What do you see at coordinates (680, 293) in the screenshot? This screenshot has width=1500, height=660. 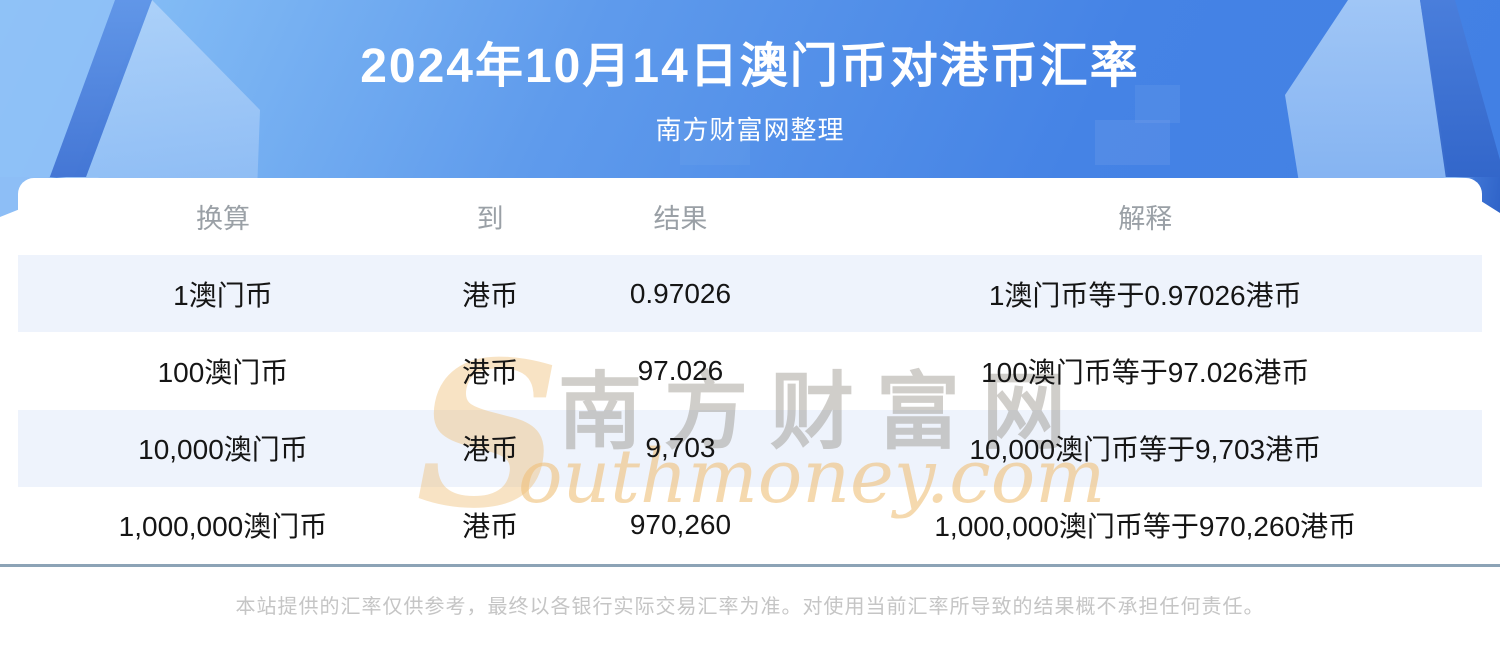 I see `cell-result: 0.97026` at bounding box center [680, 293].